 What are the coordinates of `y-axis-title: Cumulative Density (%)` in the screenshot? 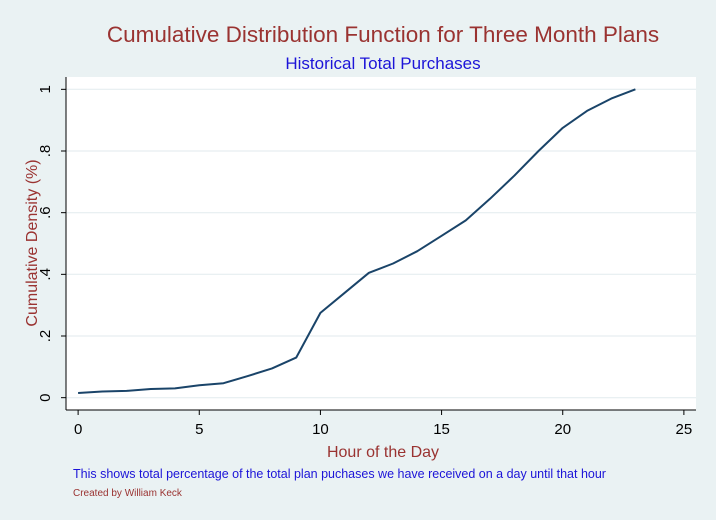 It's located at (32, 242).